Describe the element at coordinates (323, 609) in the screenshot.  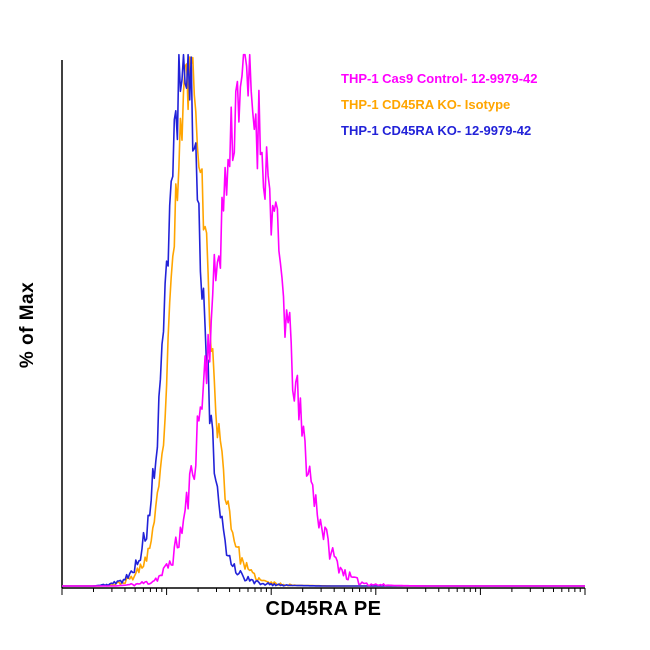
I see `x-axis-label: CD45RA PE` at that location.